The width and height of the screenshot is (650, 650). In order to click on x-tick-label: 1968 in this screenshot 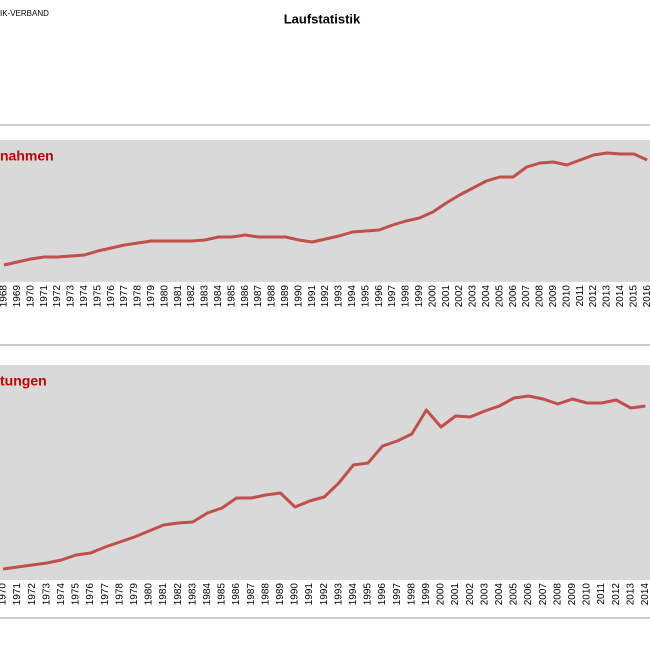, I will do `click(5, 296)`.